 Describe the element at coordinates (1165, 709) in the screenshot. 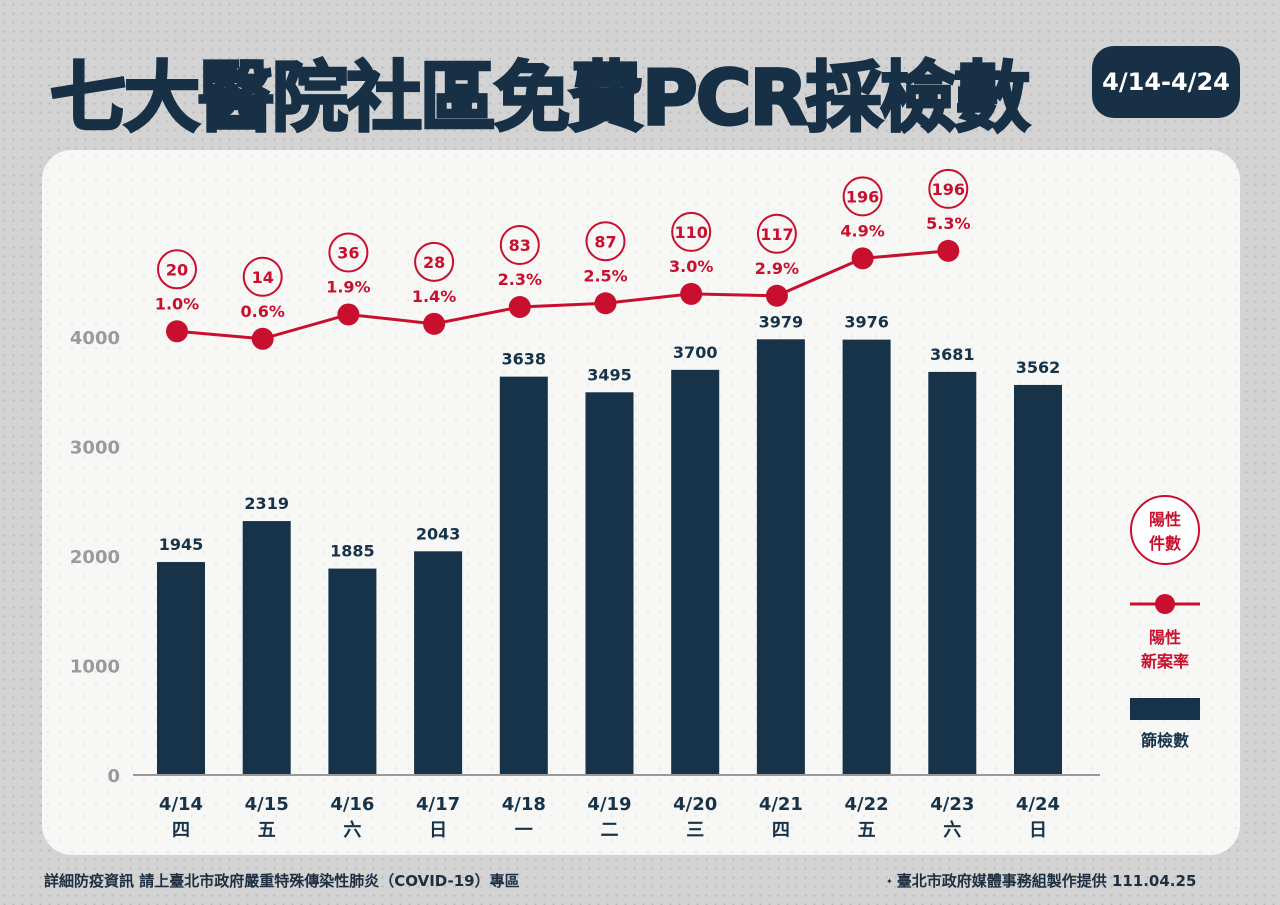

I see `legend-bar-swatch` at that location.